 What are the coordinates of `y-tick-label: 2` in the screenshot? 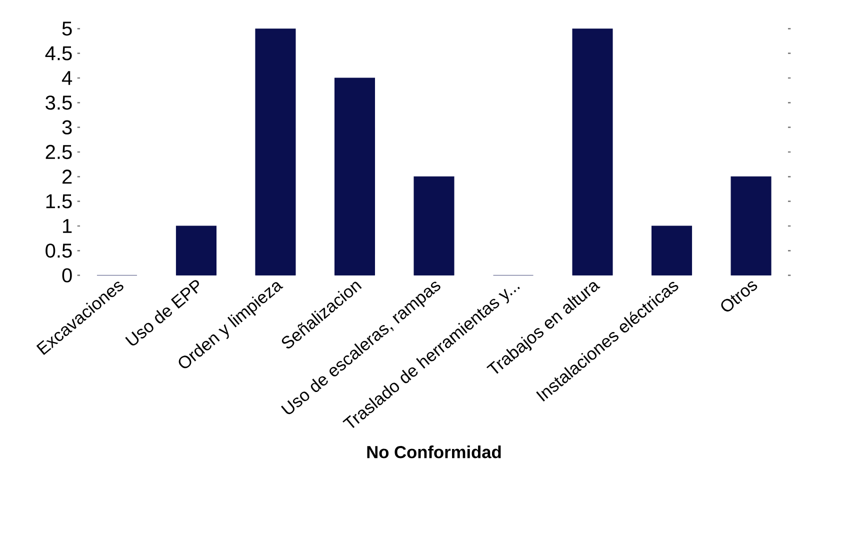 It's located at (67, 177).